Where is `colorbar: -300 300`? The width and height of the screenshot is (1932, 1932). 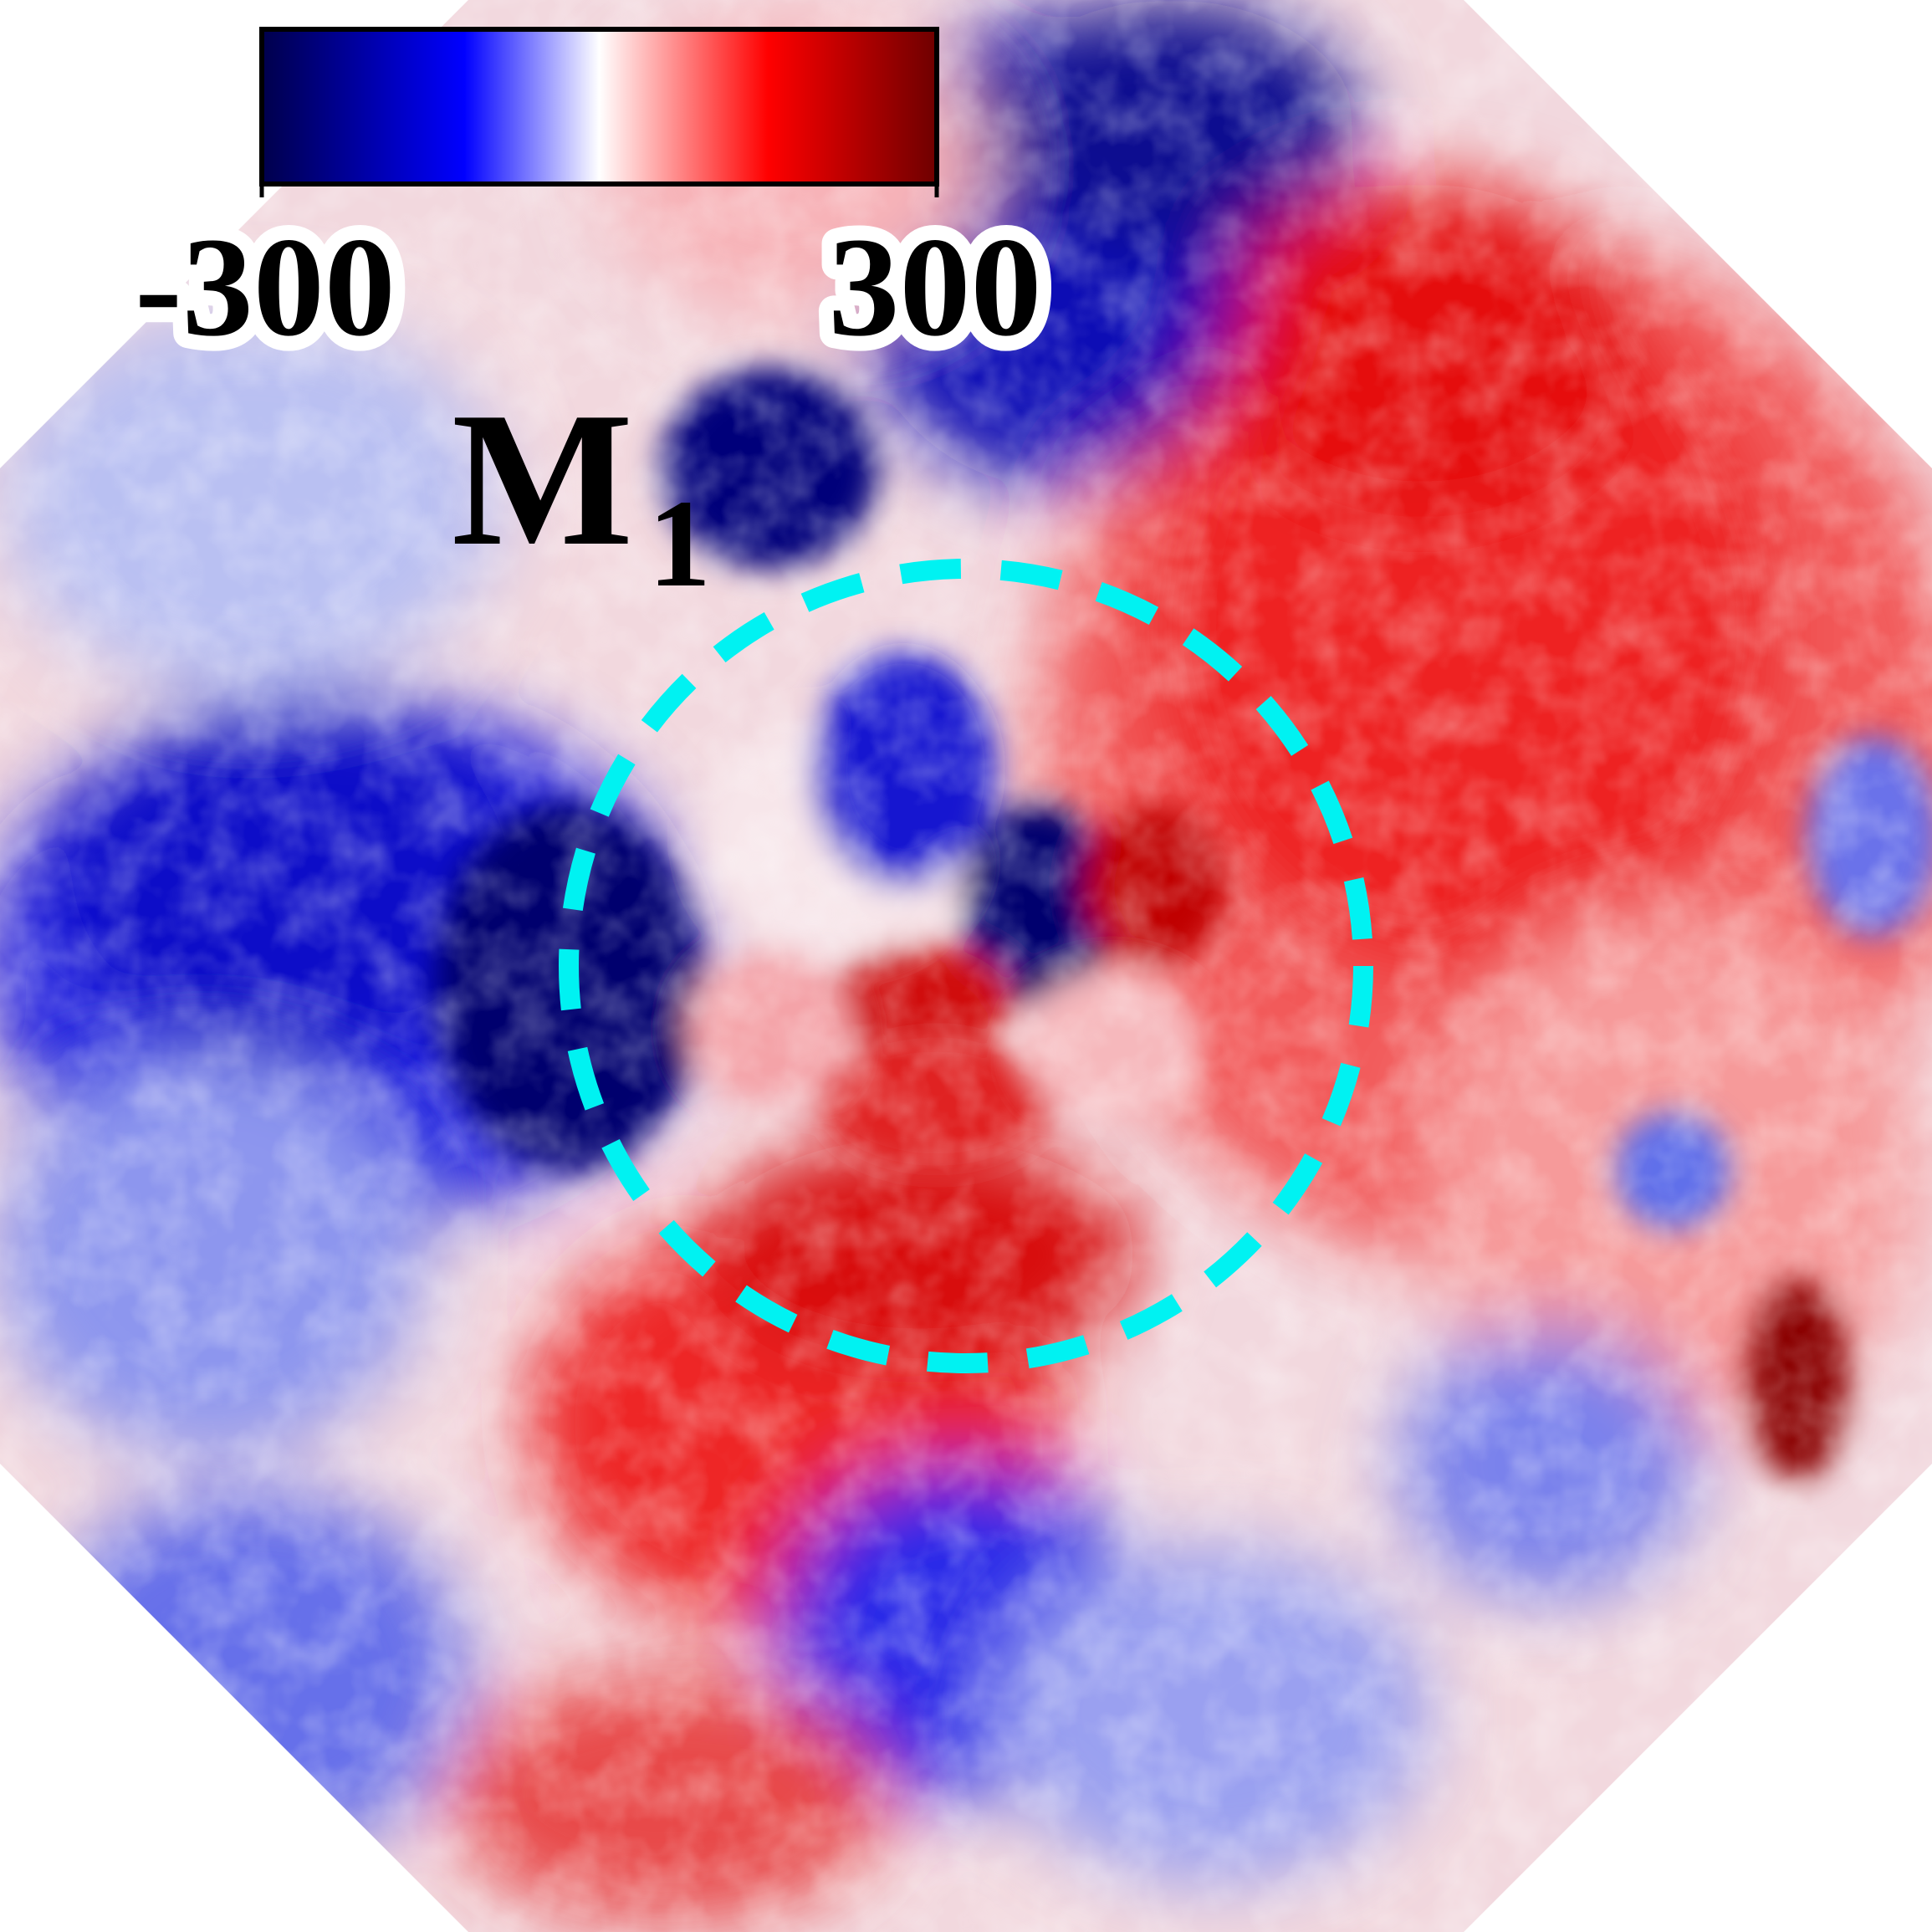
colorbar: -300 300 is located at coordinates (588, 204).